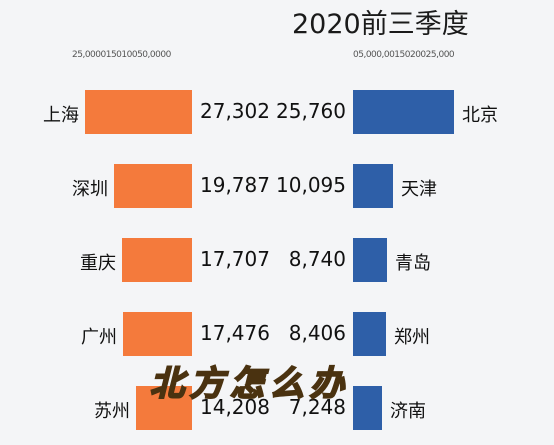 This screenshot has height=445, width=554. I want to click on left-city-label-5: 苏州, so click(112, 411).